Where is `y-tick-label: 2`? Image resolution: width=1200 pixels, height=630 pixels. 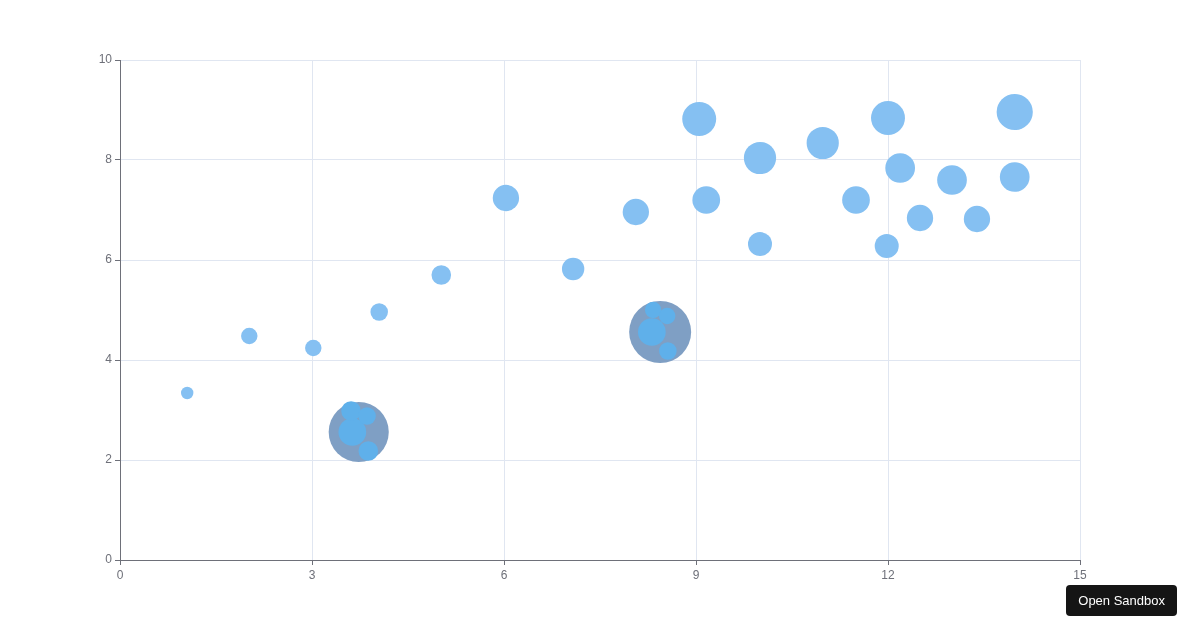 y-tick-label: 2 is located at coordinates (109, 459).